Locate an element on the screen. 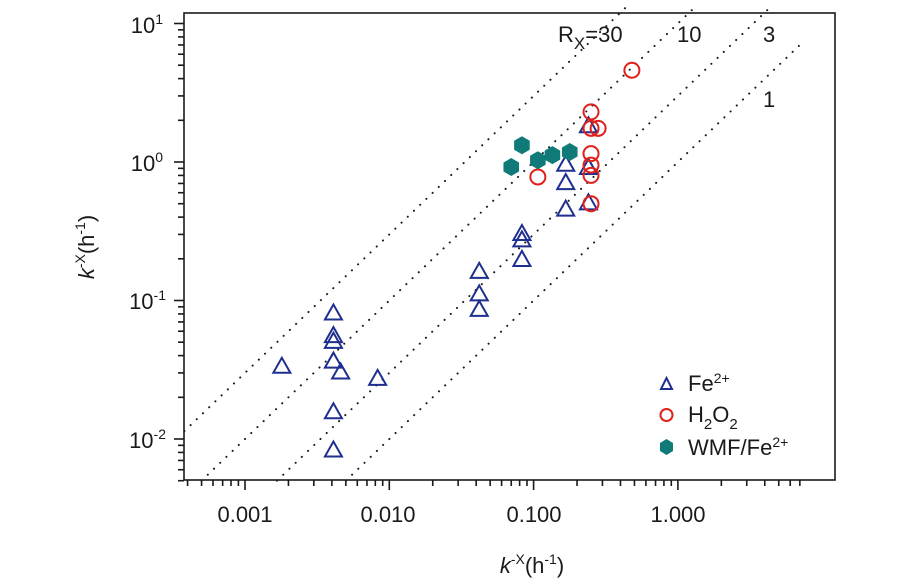 This screenshot has width=900, height=582. x-tick-label: 0.100 is located at coordinates (533, 514).